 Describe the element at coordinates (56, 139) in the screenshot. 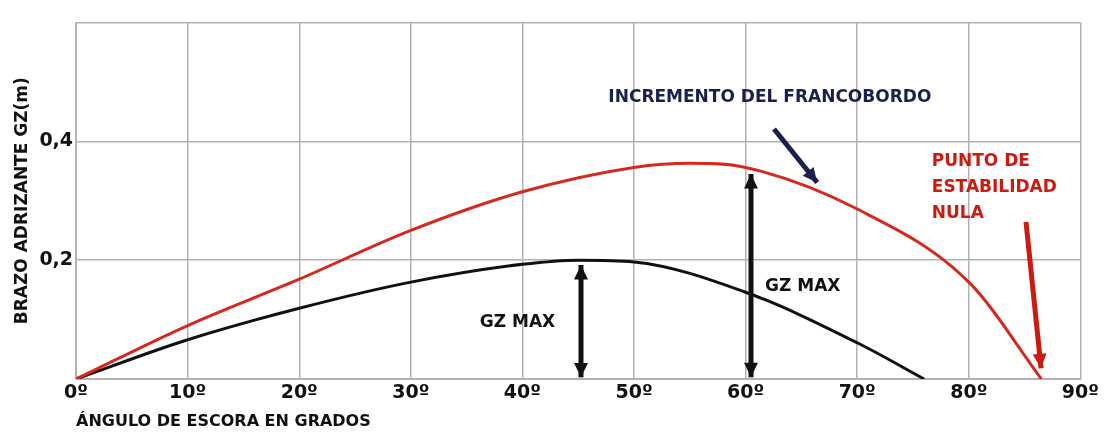

I see `y-tick-label: 0,4` at that location.